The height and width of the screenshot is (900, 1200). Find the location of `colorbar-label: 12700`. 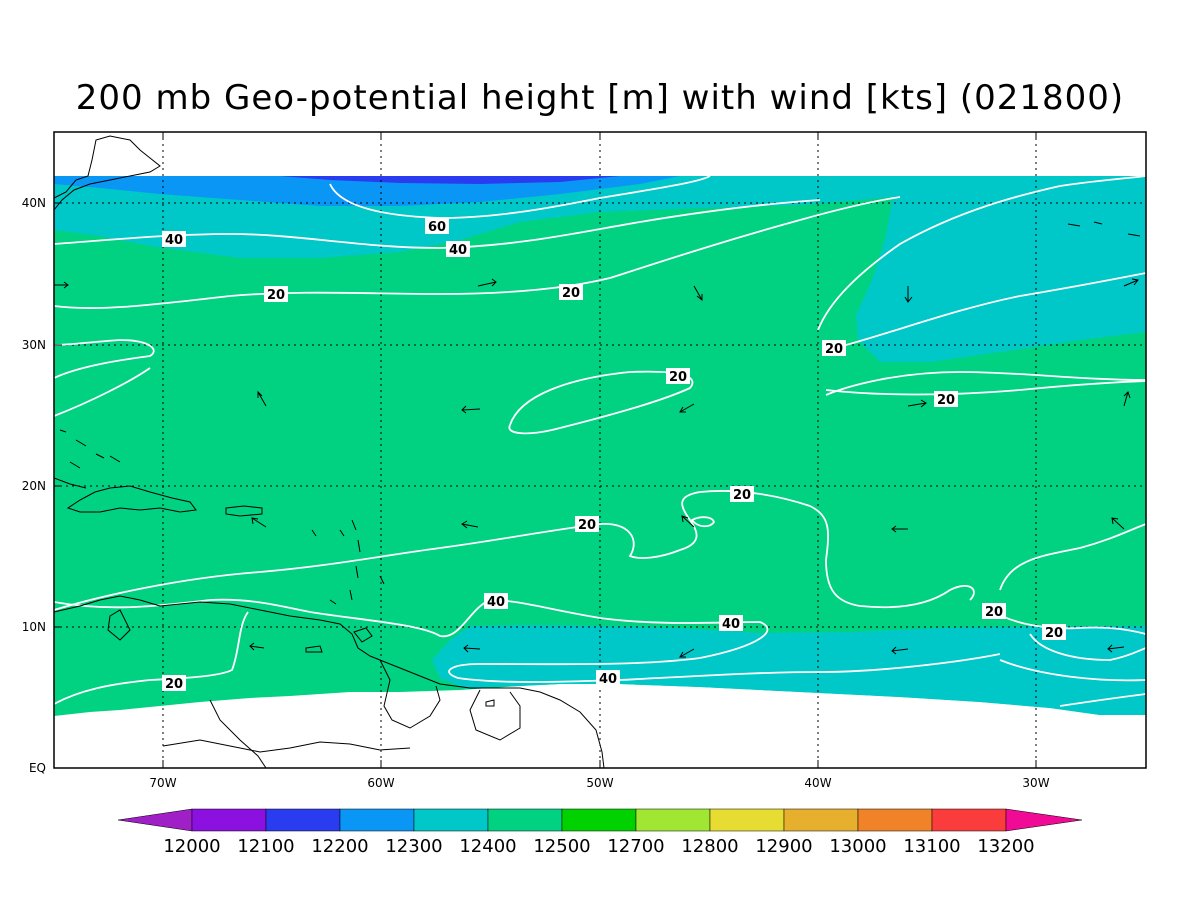

colorbar-label: 12700 is located at coordinates (635, 846).